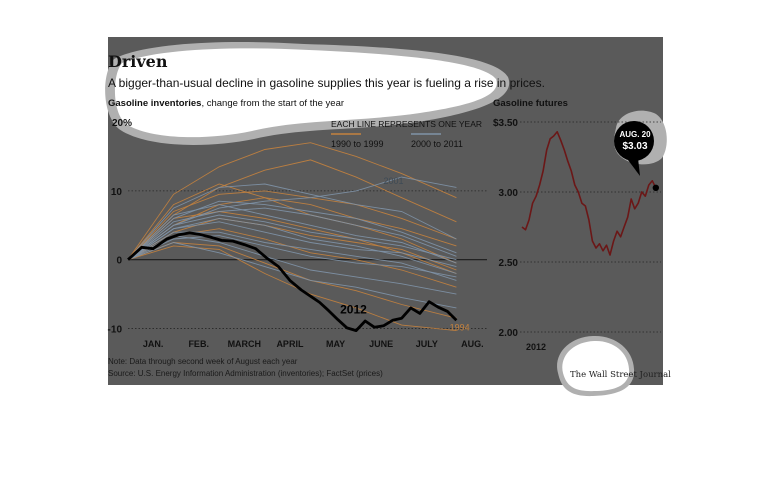 The height and width of the screenshot is (480, 770). I want to click on y-tick-label: -10, so click(115, 330).